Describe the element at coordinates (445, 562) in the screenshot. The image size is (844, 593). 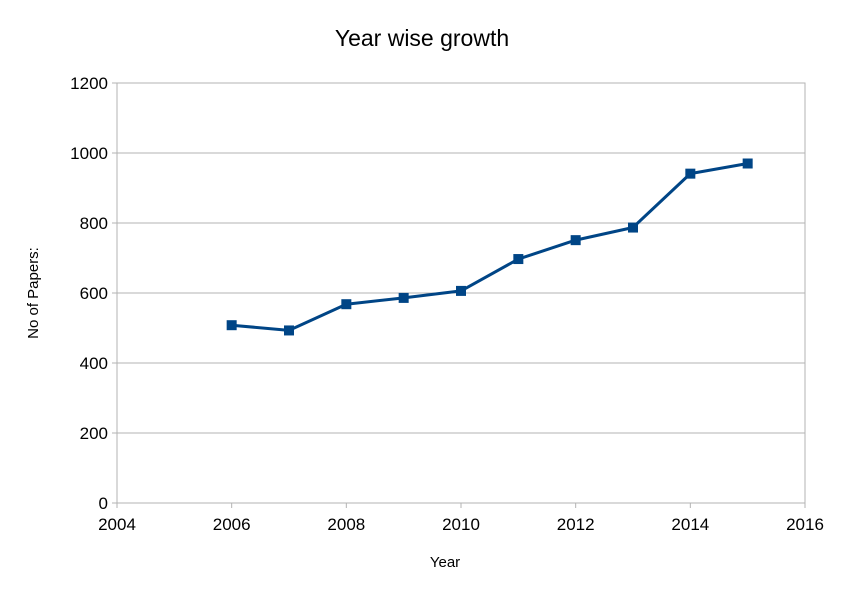
I see `x-axis-title: Year` at that location.